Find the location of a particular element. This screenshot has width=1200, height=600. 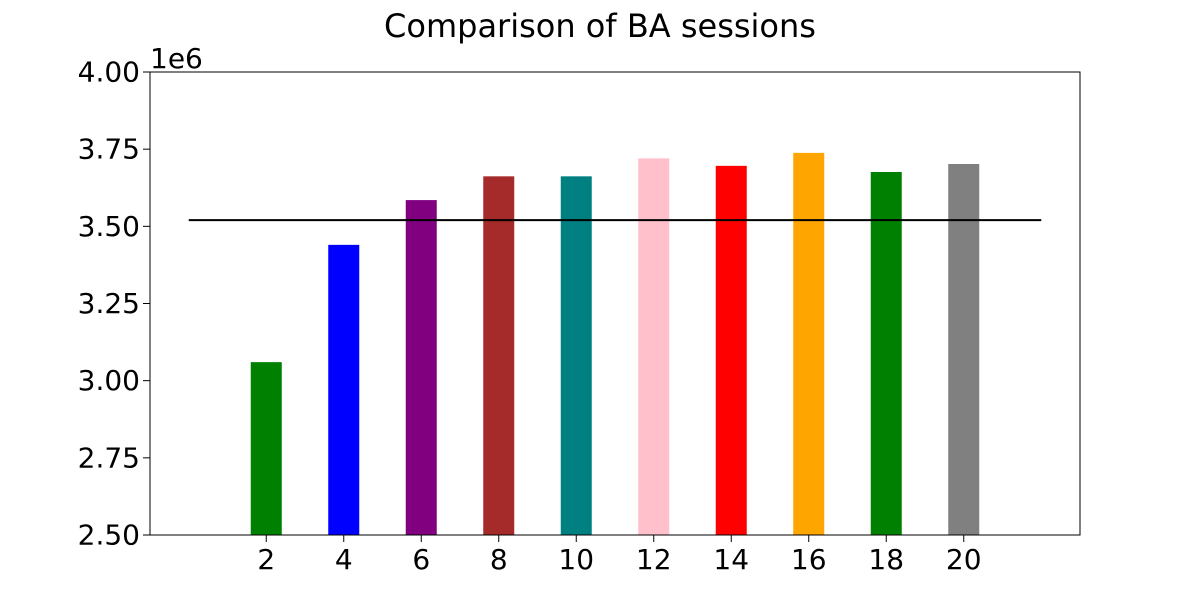

x-tick-label: 16 is located at coordinates (809, 559).